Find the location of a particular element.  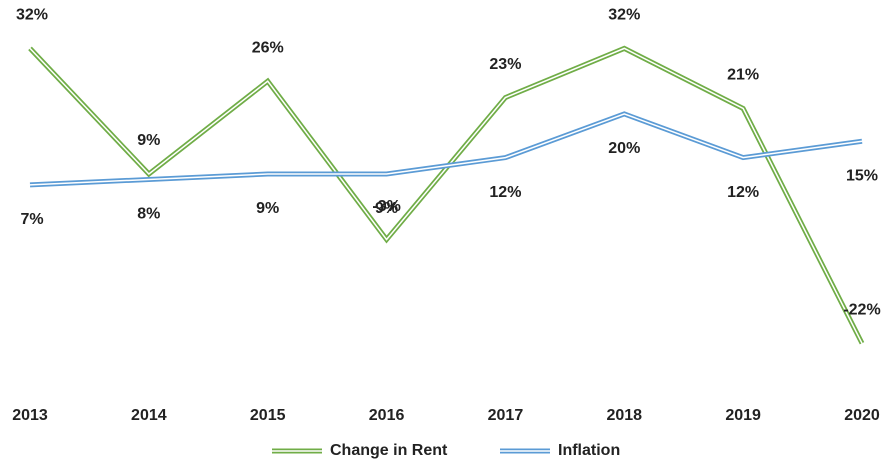

data-label: 8% is located at coordinates (148, 214).